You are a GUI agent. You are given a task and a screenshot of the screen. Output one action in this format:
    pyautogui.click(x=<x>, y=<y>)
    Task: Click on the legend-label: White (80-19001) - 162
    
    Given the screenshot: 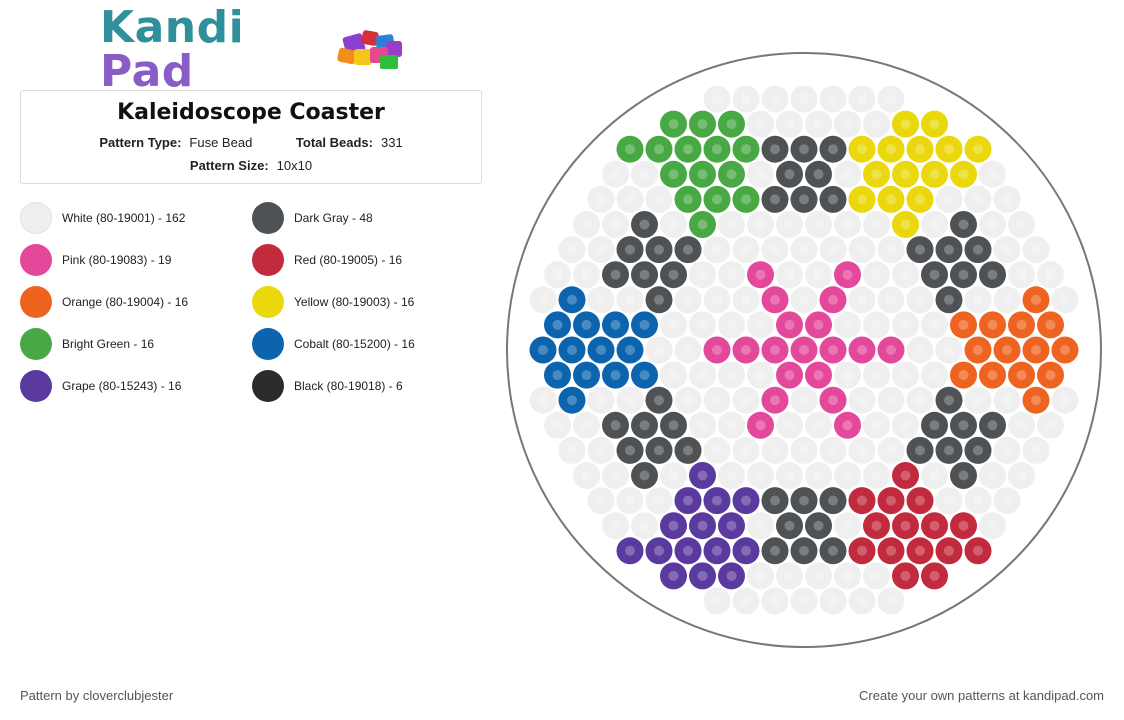 What is the action you would take?
    pyautogui.click(x=124, y=218)
    